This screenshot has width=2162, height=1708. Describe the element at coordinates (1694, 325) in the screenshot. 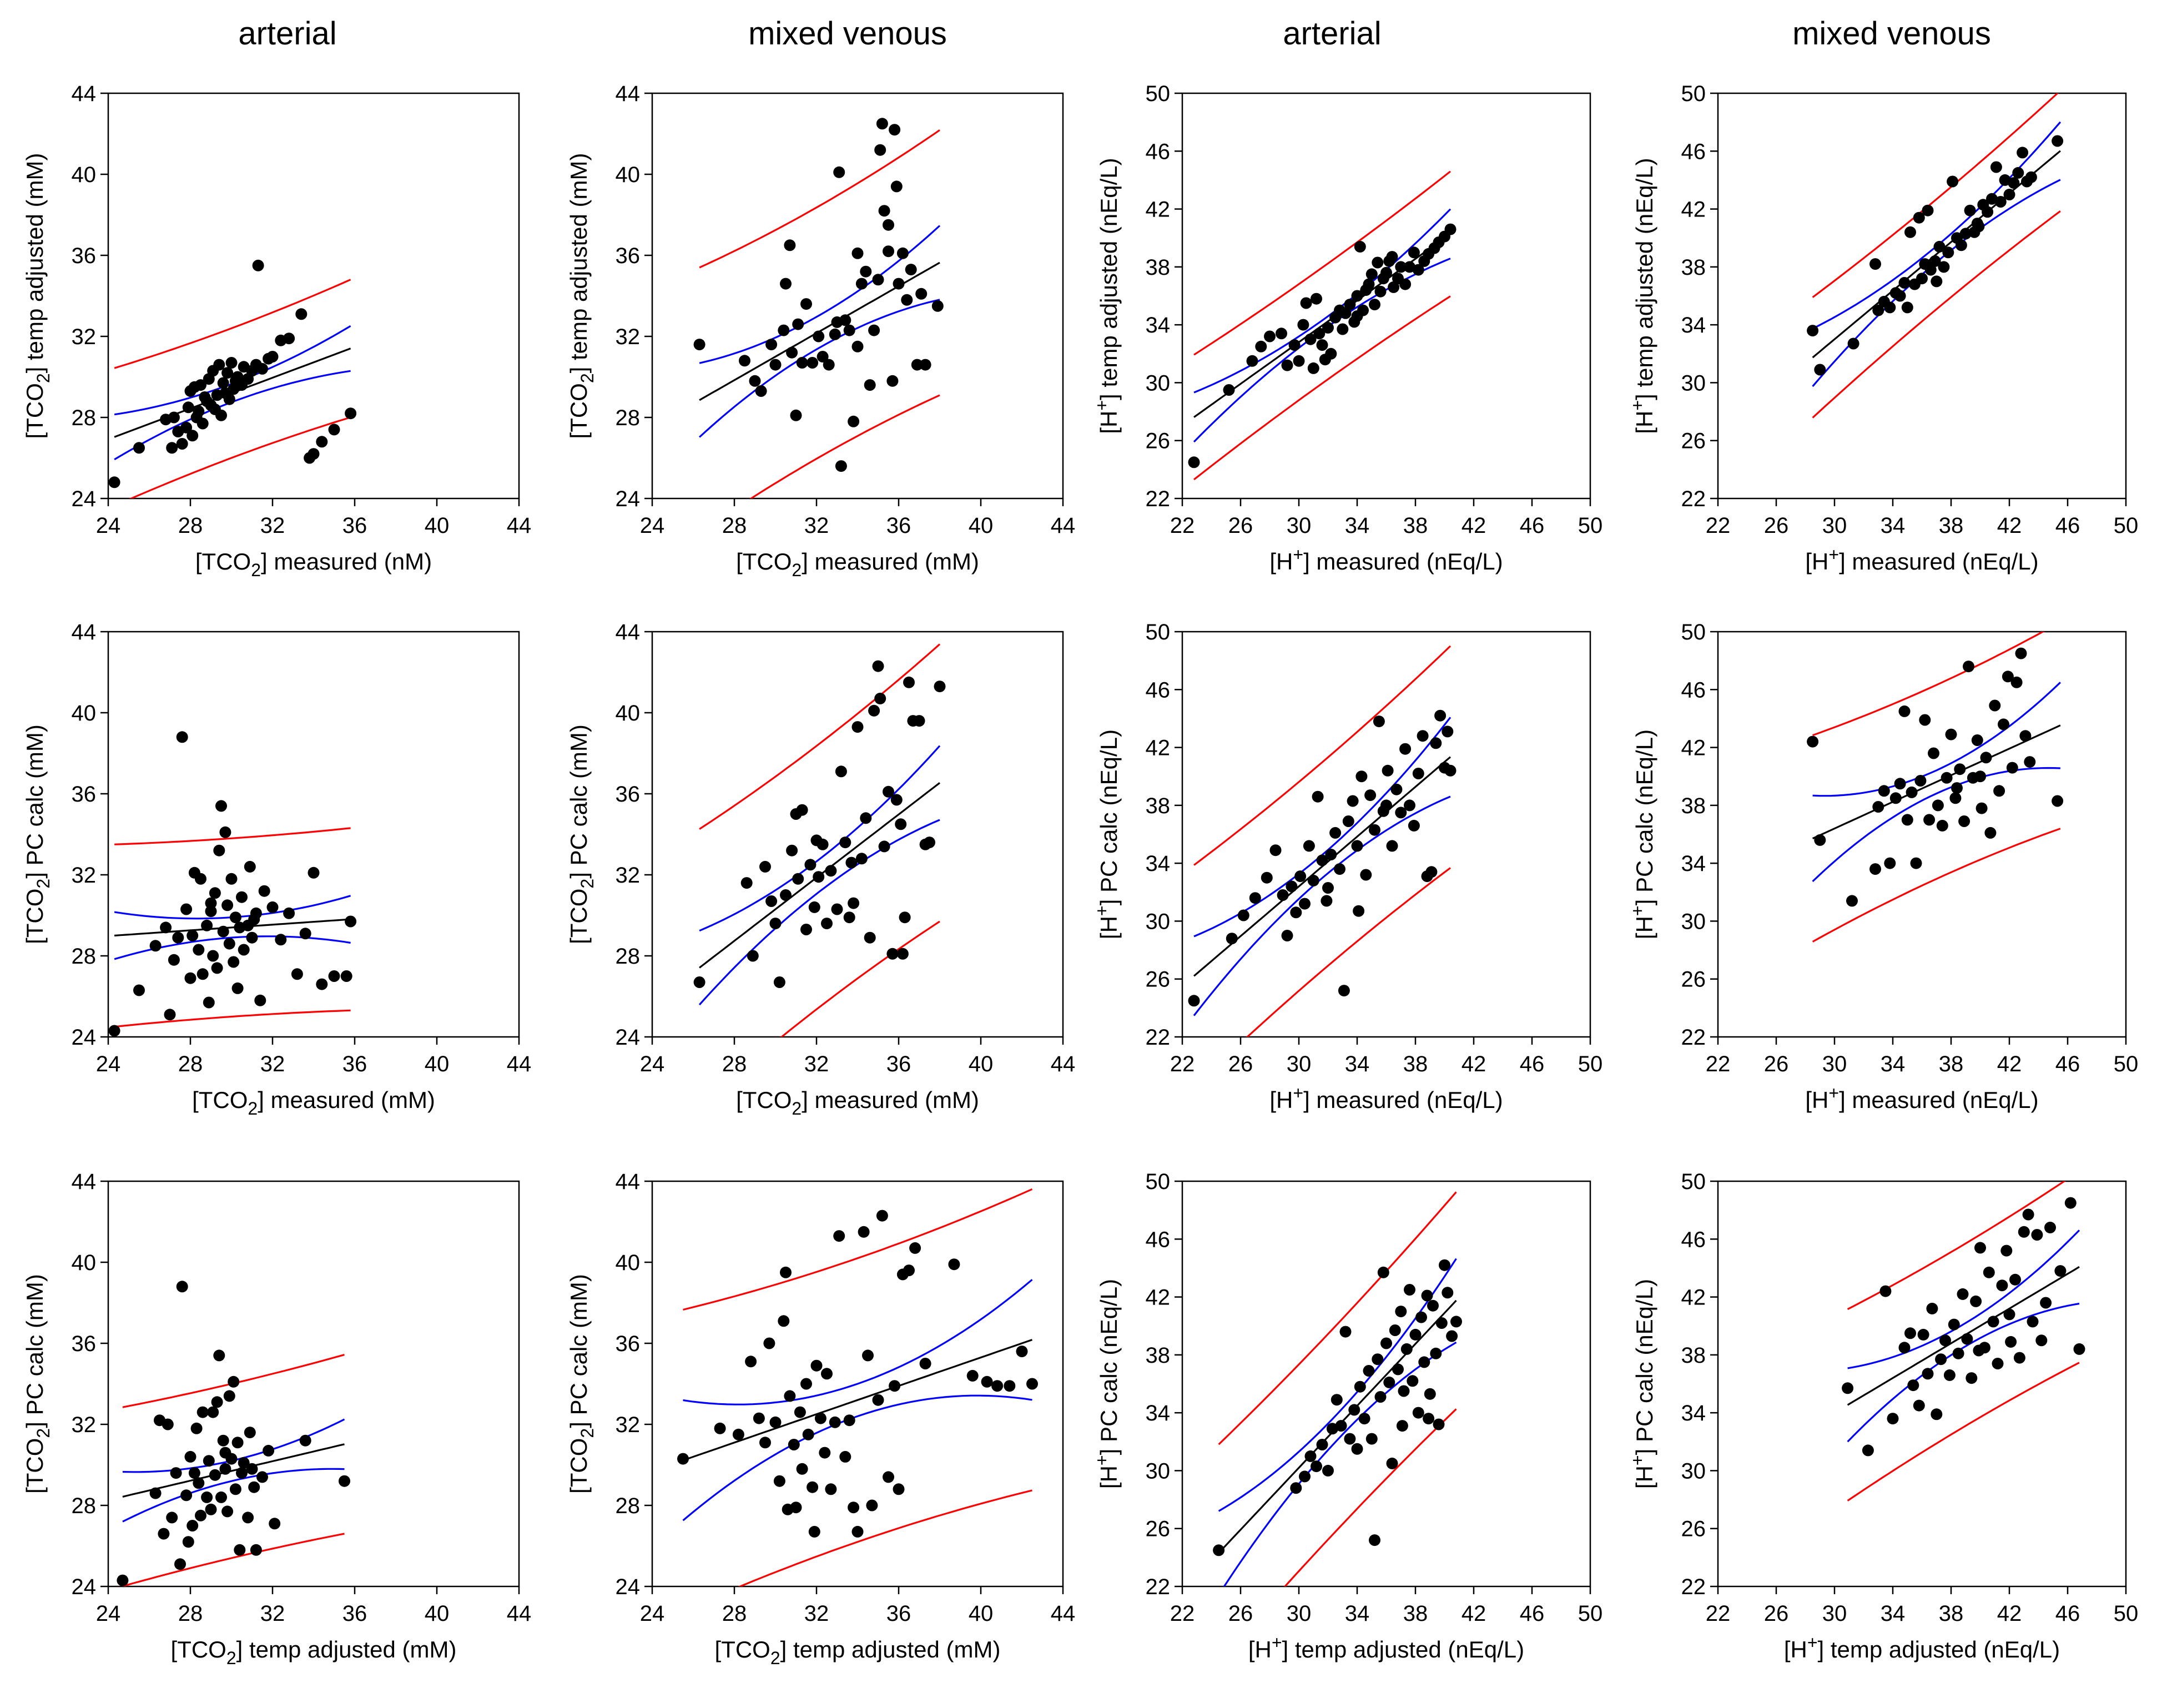

I see `y-tick-label: 34` at that location.